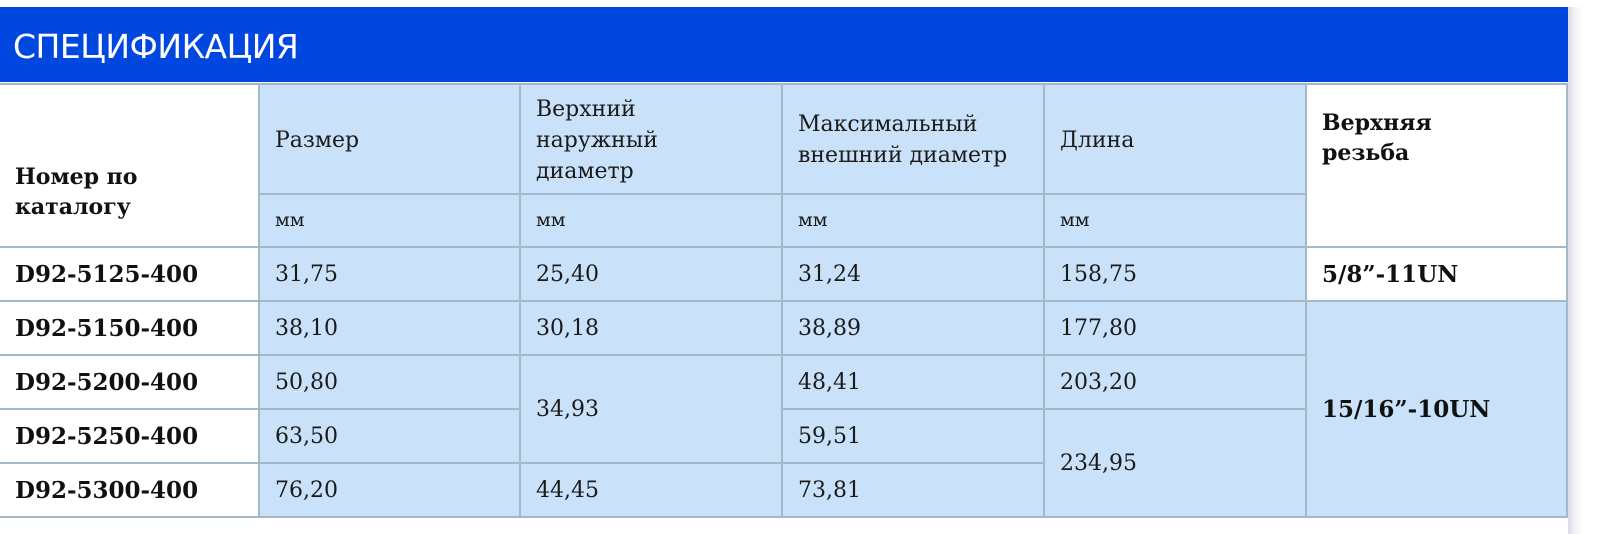  I want to click on catalog-number: D92-5300-400, so click(130, 490).